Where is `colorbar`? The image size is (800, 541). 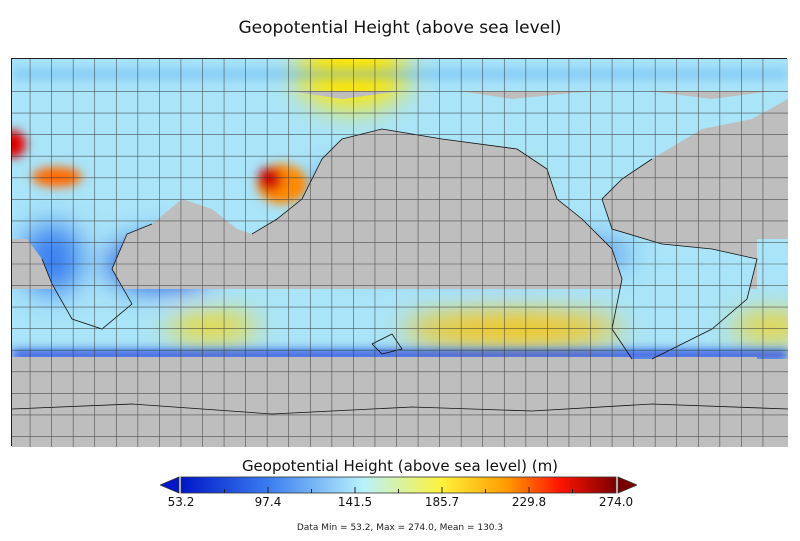
colorbar is located at coordinates (398, 485).